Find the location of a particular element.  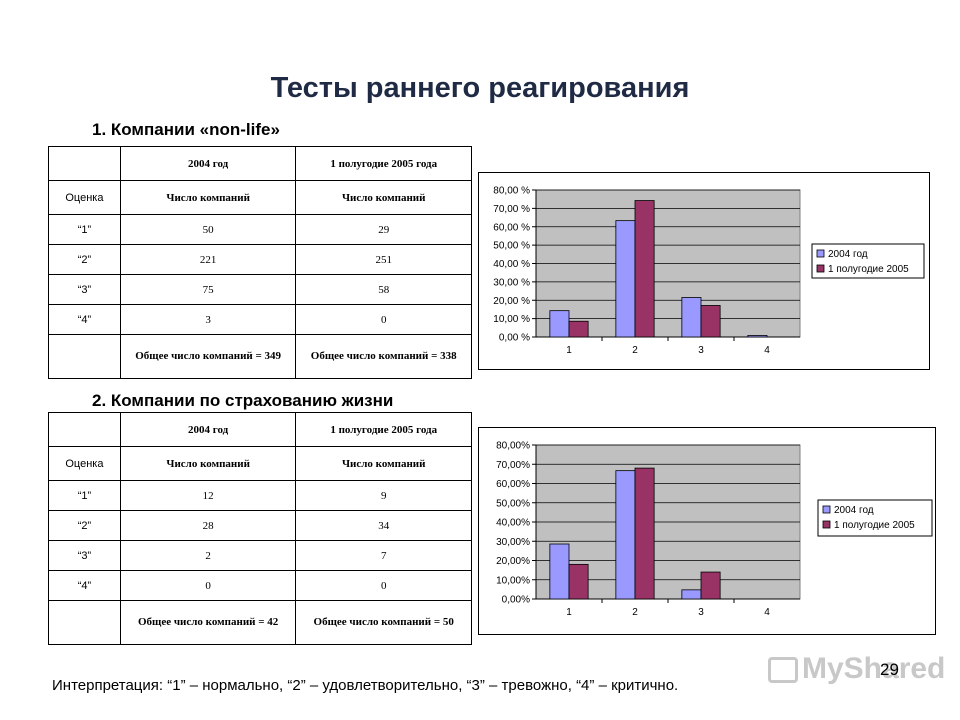

table-cell: 28 is located at coordinates (208, 525).